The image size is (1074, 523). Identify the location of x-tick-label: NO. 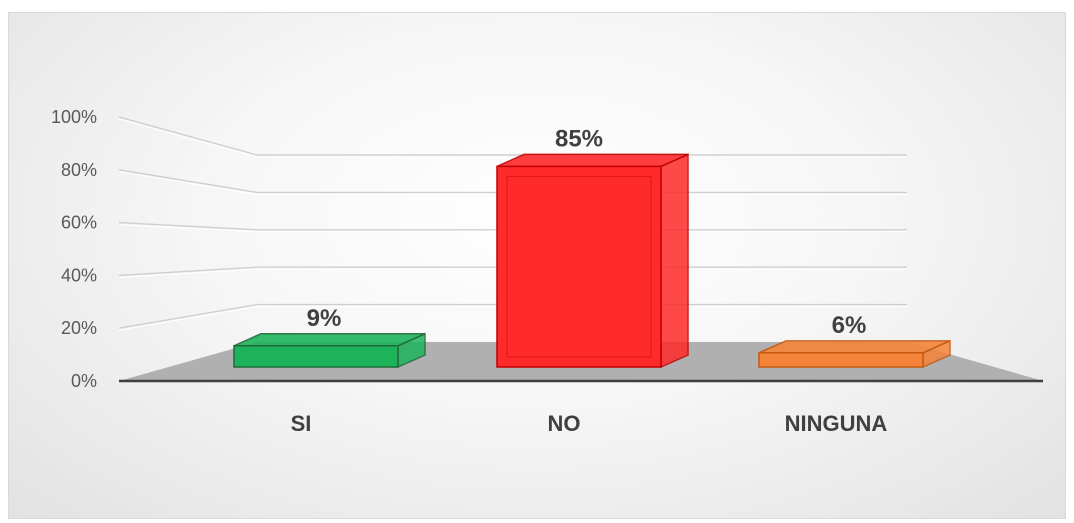
(564, 423).